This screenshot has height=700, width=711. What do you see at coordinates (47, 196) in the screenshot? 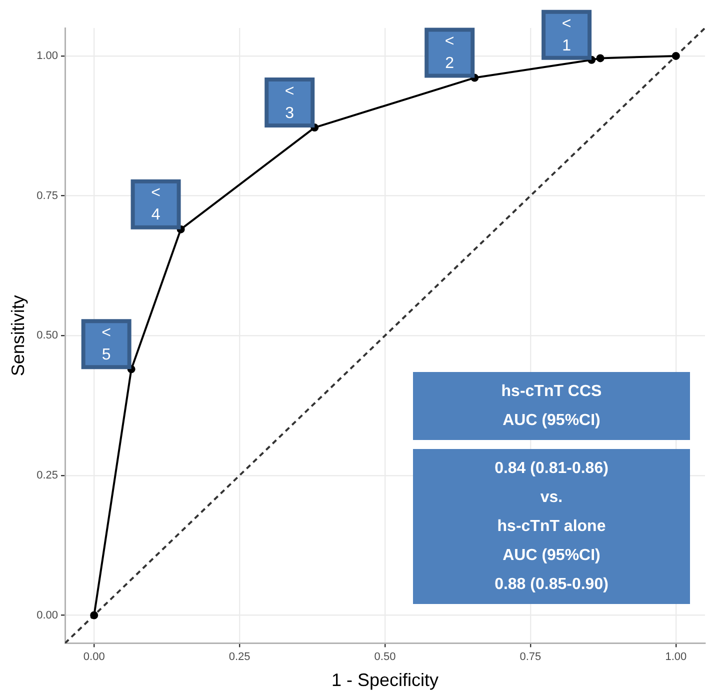
I see `y-tick-label: 0.75` at bounding box center [47, 196].